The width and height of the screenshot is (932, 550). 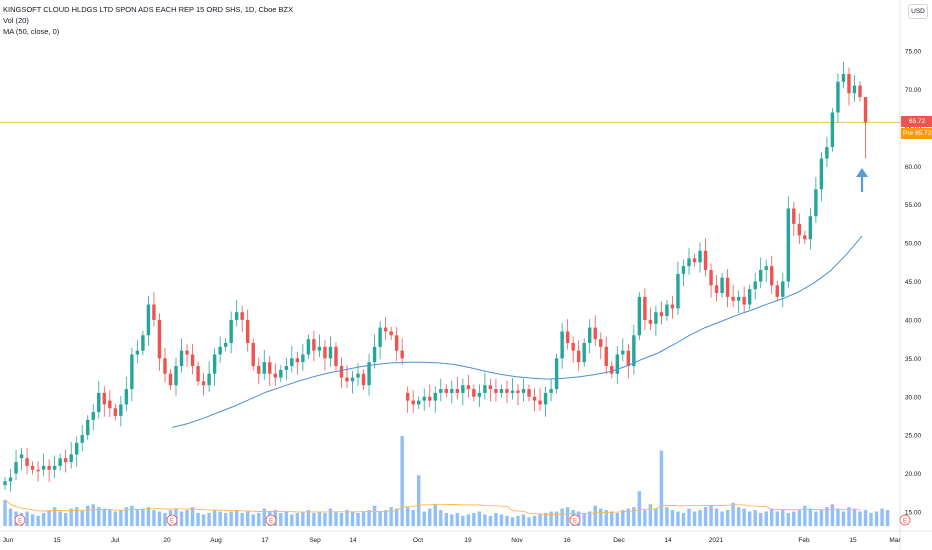 I want to click on moving-average-label: MA (50, close, 0), so click(x=31, y=31).